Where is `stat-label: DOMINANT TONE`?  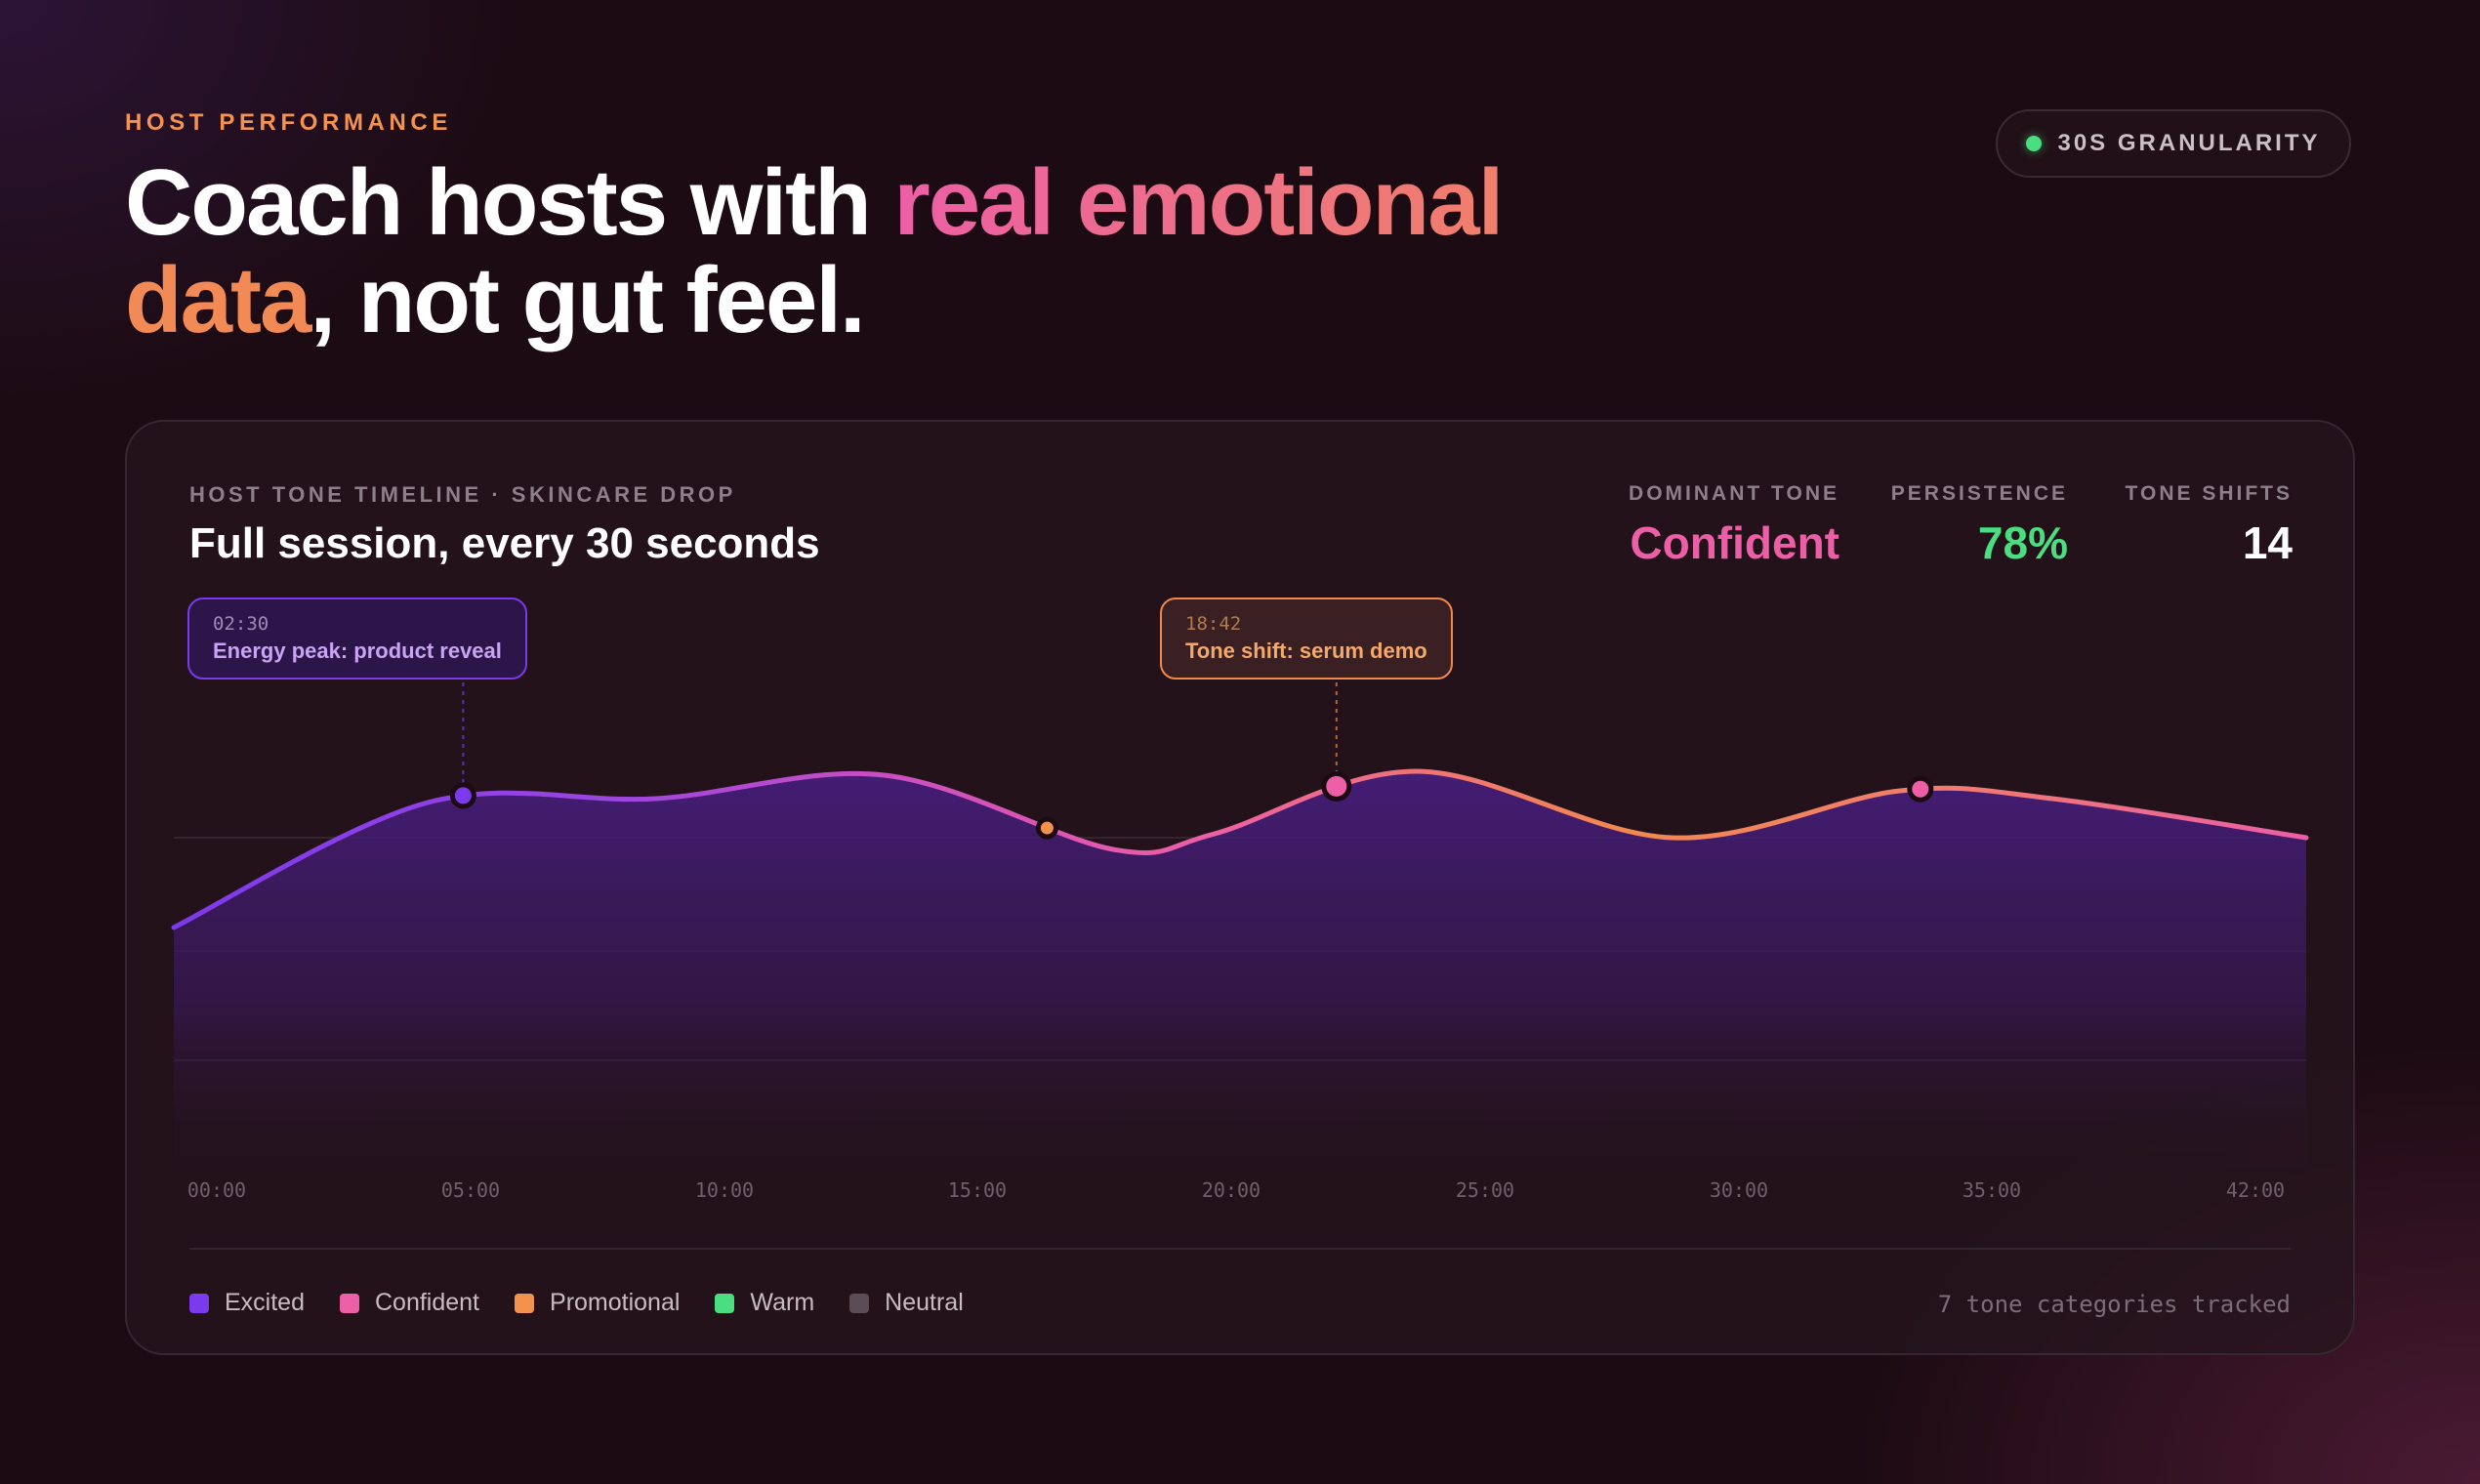
stat-label: DOMINANT TONE is located at coordinates (1734, 494).